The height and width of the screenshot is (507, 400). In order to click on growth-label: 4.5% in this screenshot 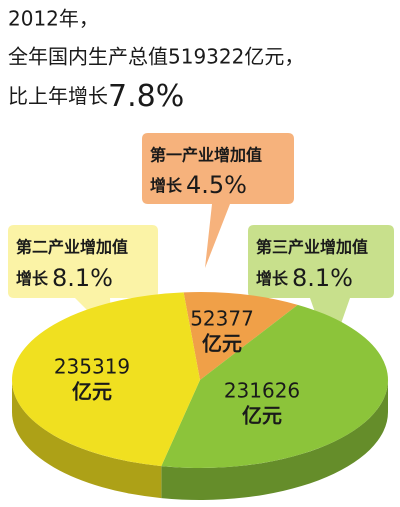, I will do `click(216, 185)`.